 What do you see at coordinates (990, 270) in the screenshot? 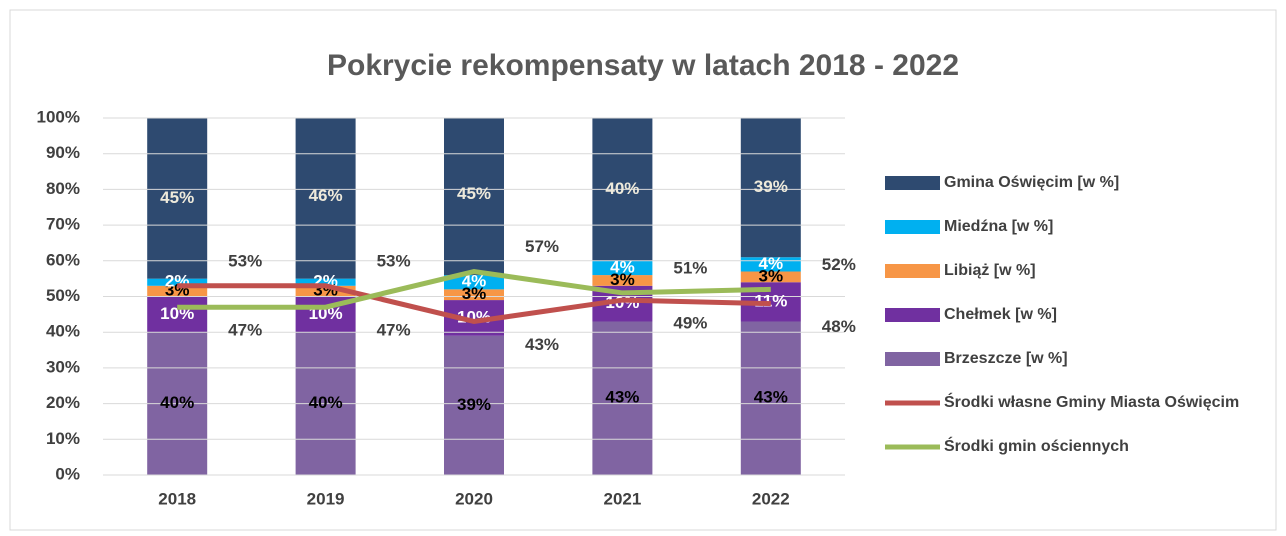
I see `legend-label: Libiąż [w %]` at bounding box center [990, 270].